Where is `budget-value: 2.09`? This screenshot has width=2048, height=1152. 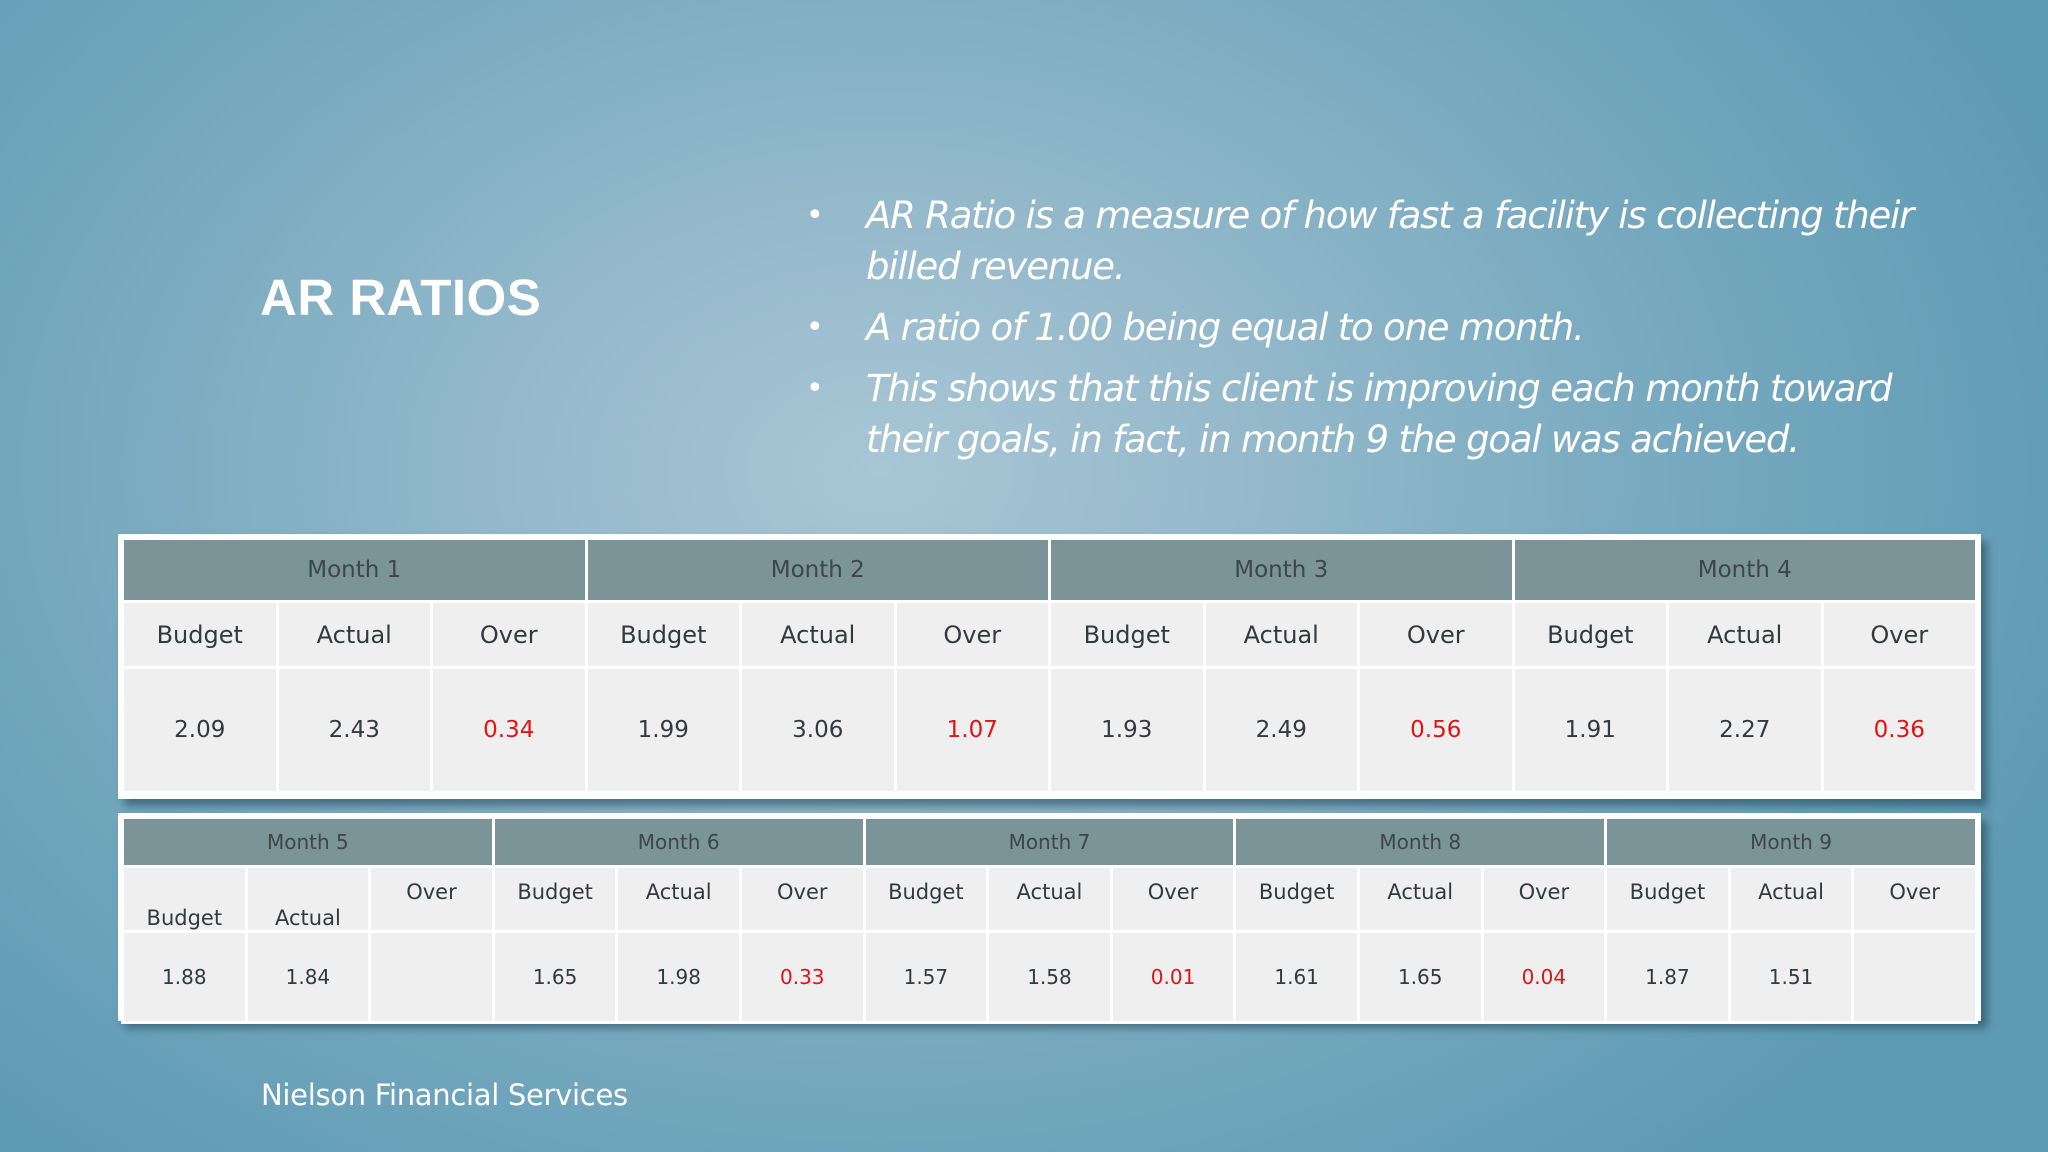 budget-value: 2.09 is located at coordinates (200, 730).